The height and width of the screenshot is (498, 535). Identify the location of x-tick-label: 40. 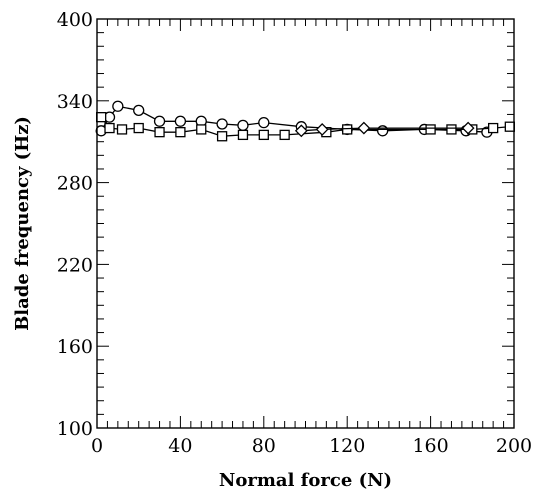
(180, 446).